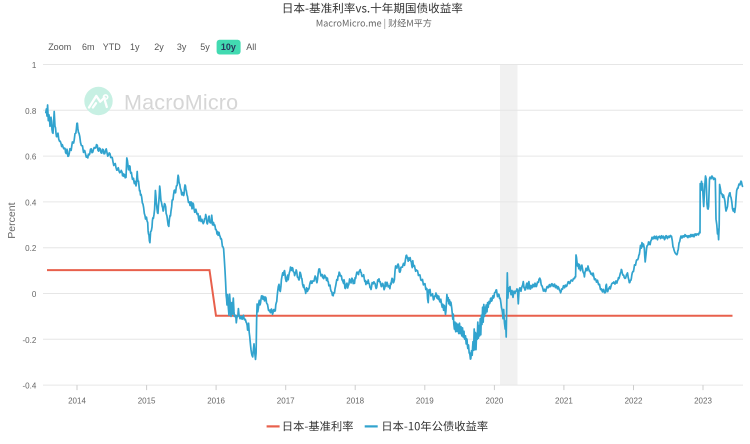 The height and width of the screenshot is (444, 750). What do you see at coordinates (564, 401) in the screenshot?
I see `svg-text: 2021` at bounding box center [564, 401].